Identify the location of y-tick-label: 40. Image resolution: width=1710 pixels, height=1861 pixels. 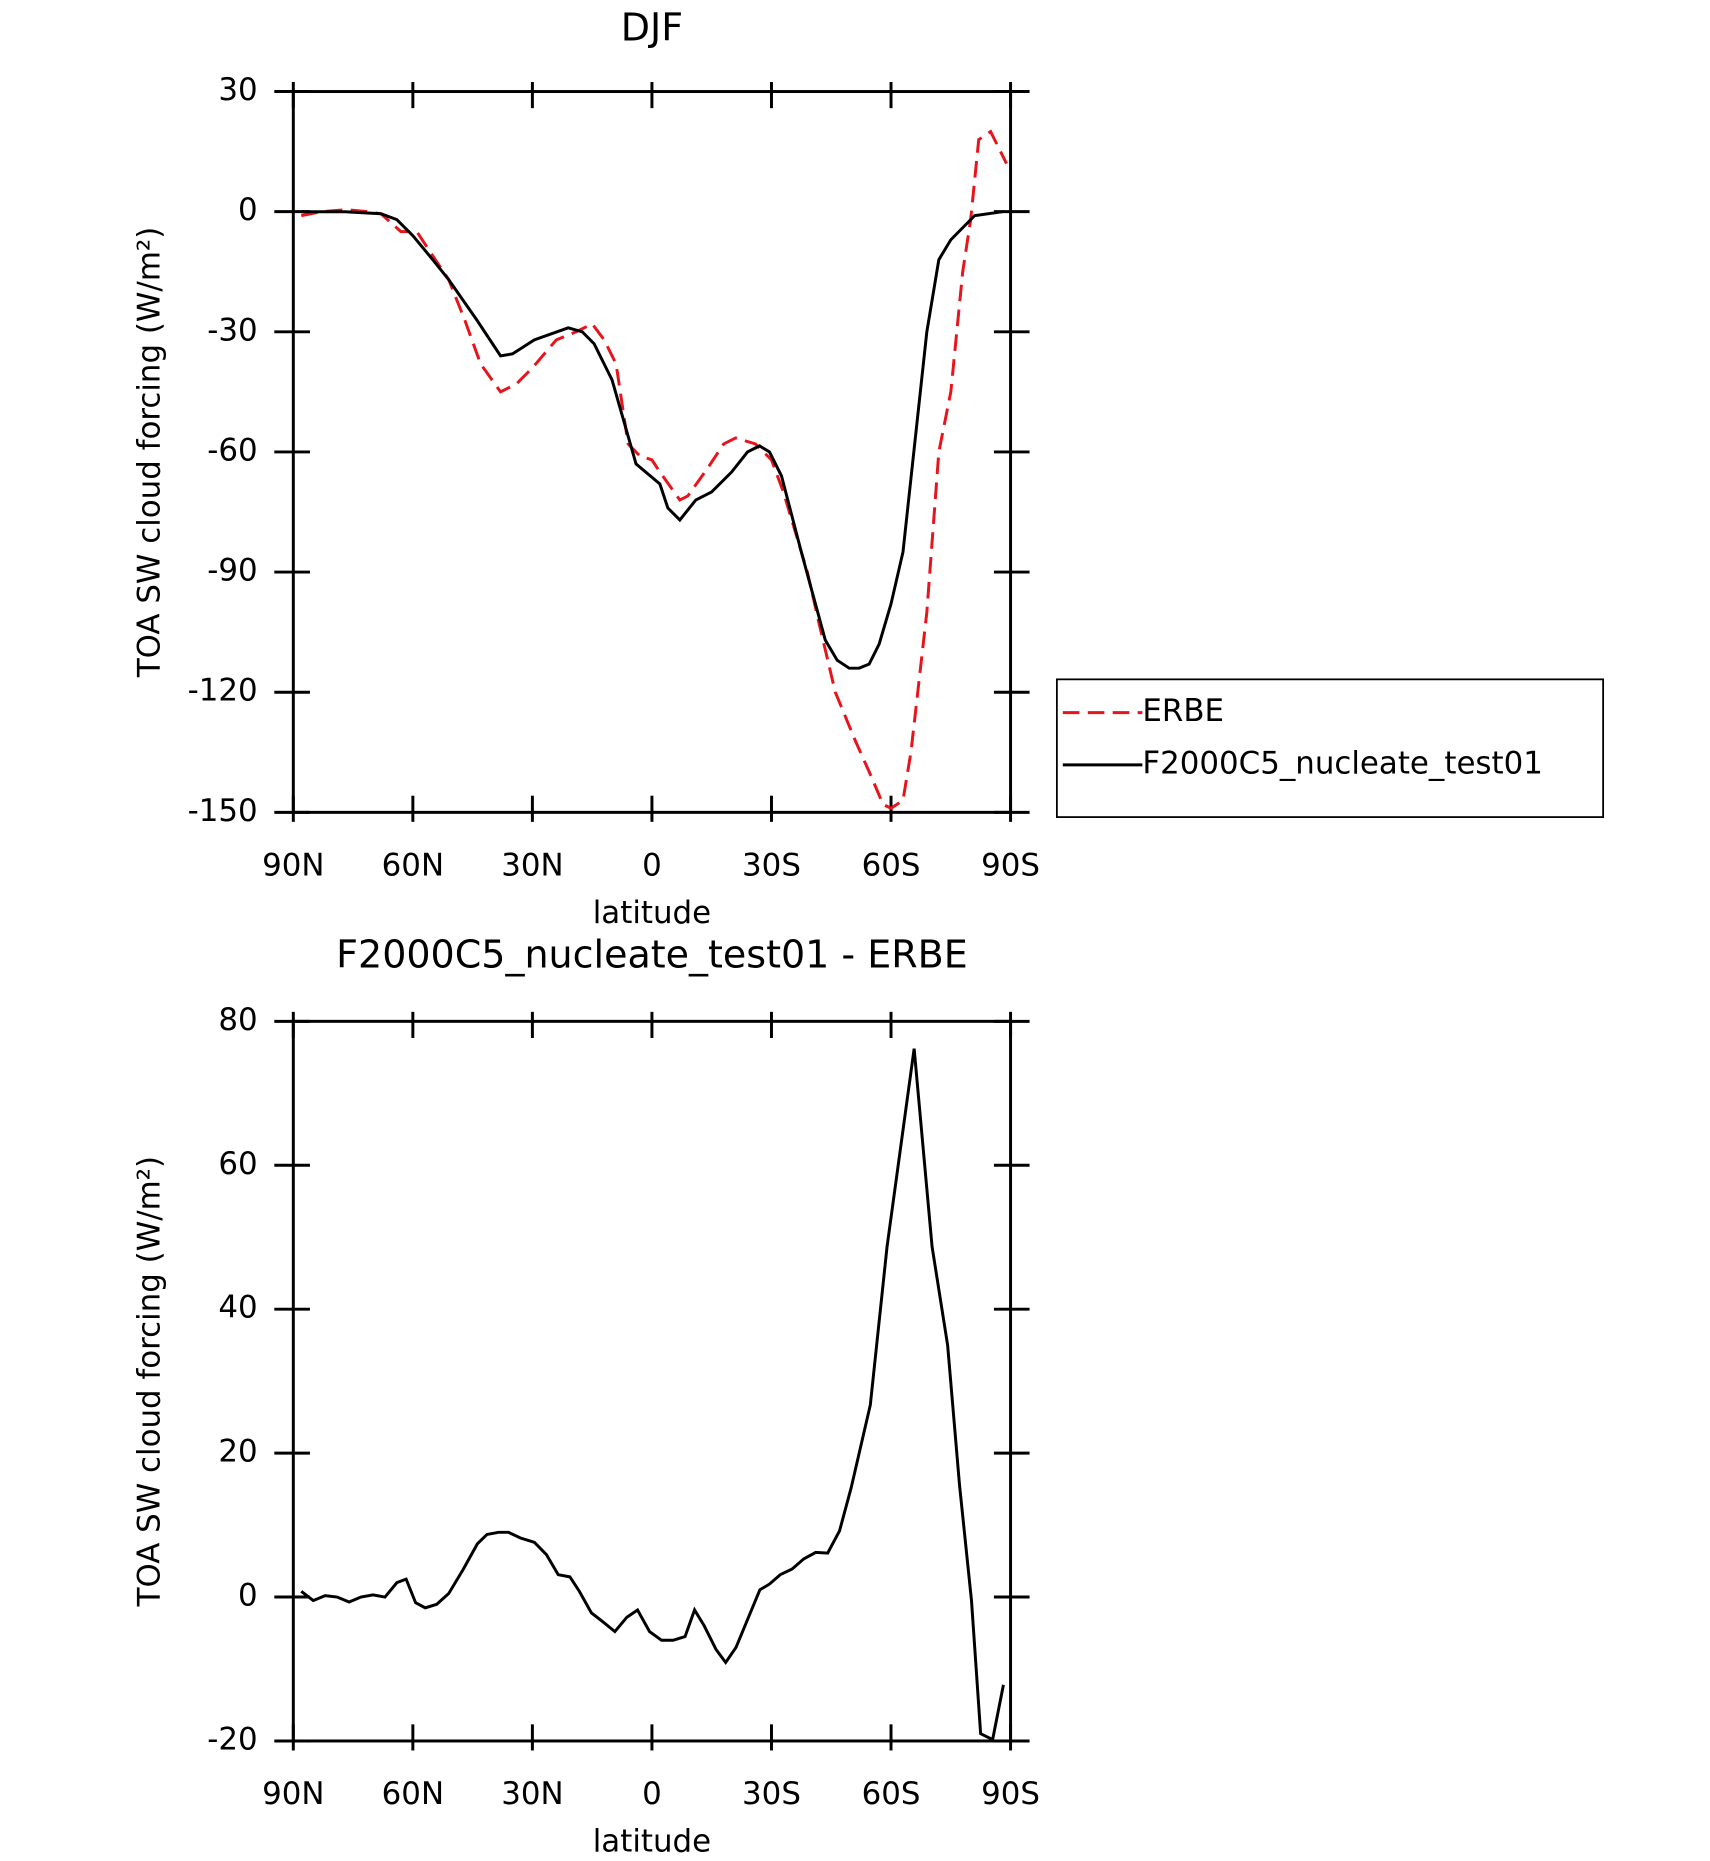
(237, 1308).